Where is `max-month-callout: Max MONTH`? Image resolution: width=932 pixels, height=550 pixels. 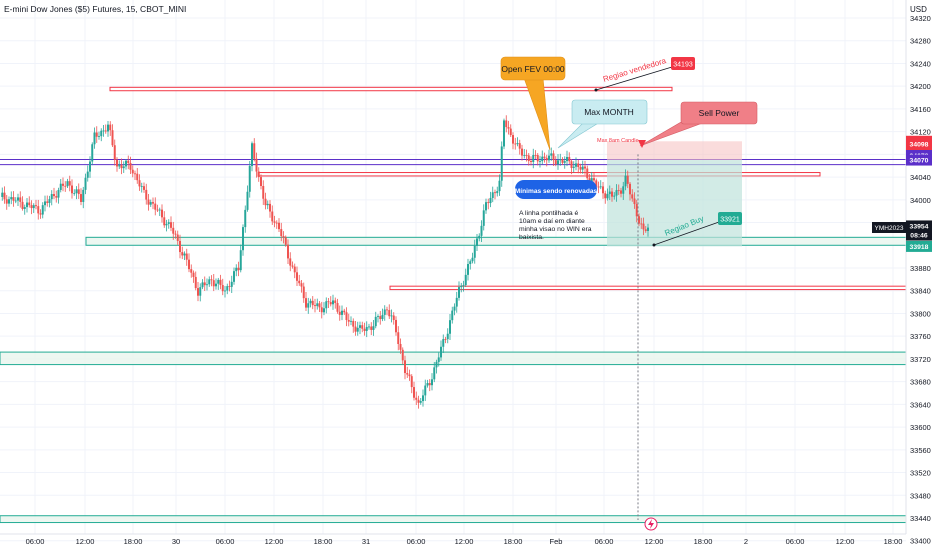
max-month-callout: Max MONTH is located at coordinates (602, 124).